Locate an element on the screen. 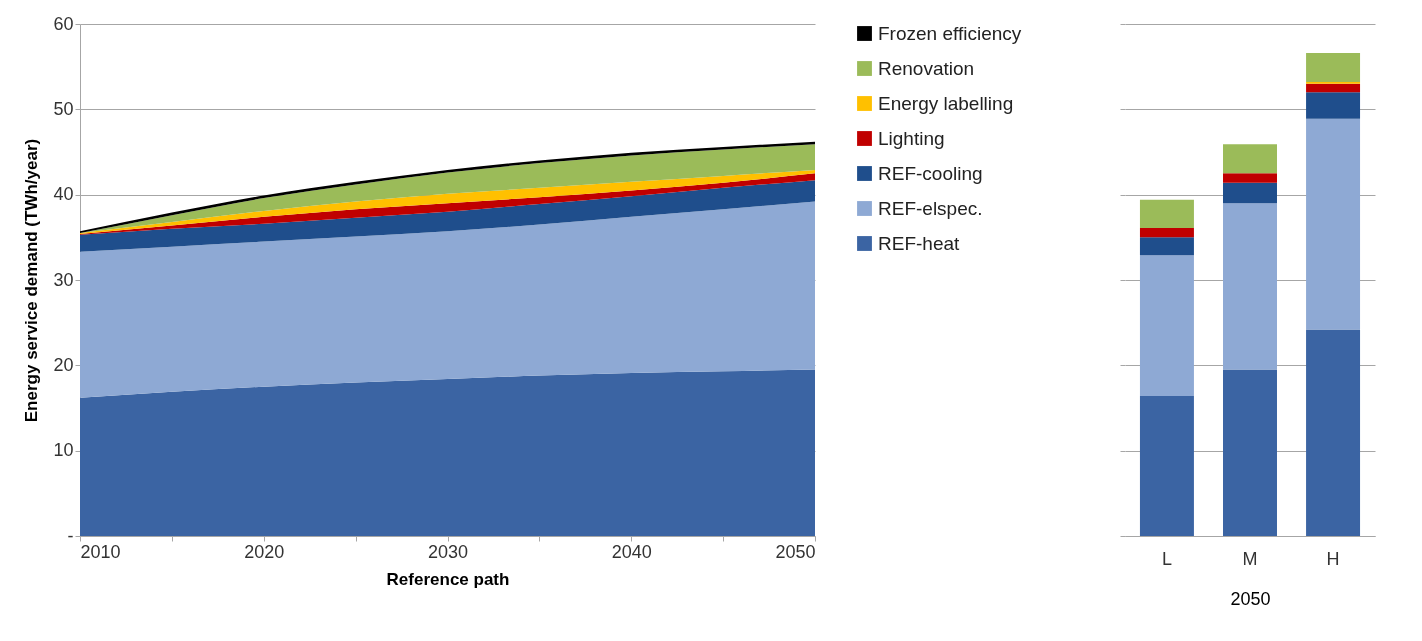 The image size is (1422, 641). y-axis-title: Energy service demand (TWh/year) is located at coordinates (32, 280).